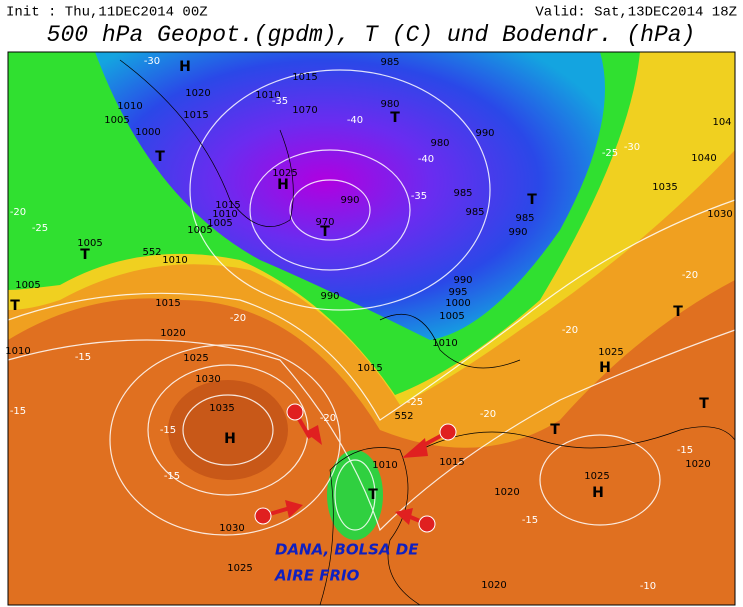 The image size is (743, 607). I want to click on isobar-label: 1040, so click(703, 158).